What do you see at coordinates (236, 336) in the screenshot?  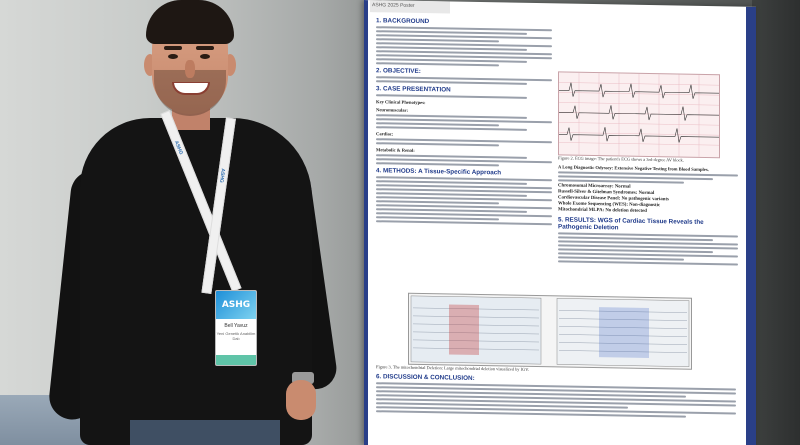 I see `badge-role: Yeni Genetik Anabilim Dalı` at bounding box center [236, 336].